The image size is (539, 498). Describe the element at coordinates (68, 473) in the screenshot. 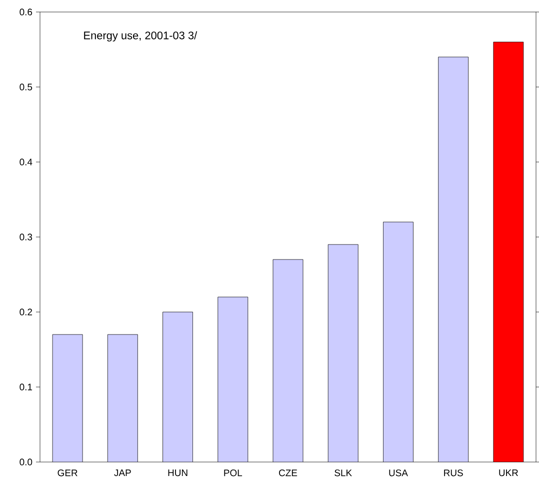

I see `x-tick-label: GER` at that location.